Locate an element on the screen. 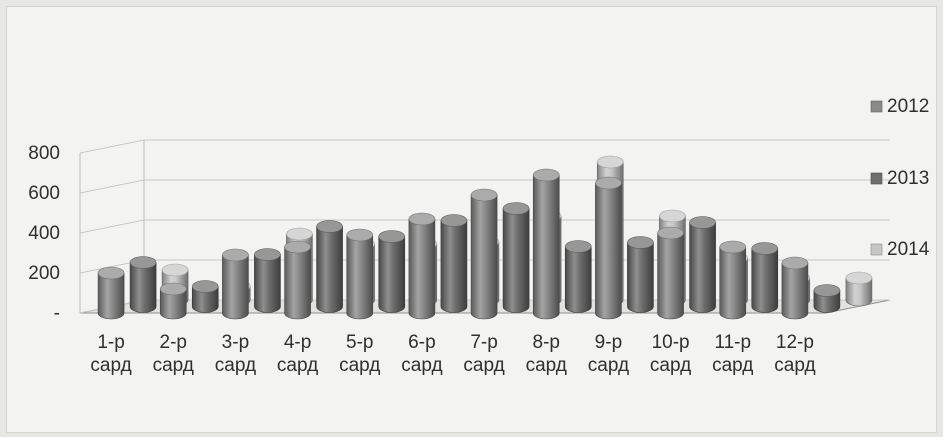 This screenshot has height=437, width=943. y-tick-label: 400 is located at coordinates (44, 233).